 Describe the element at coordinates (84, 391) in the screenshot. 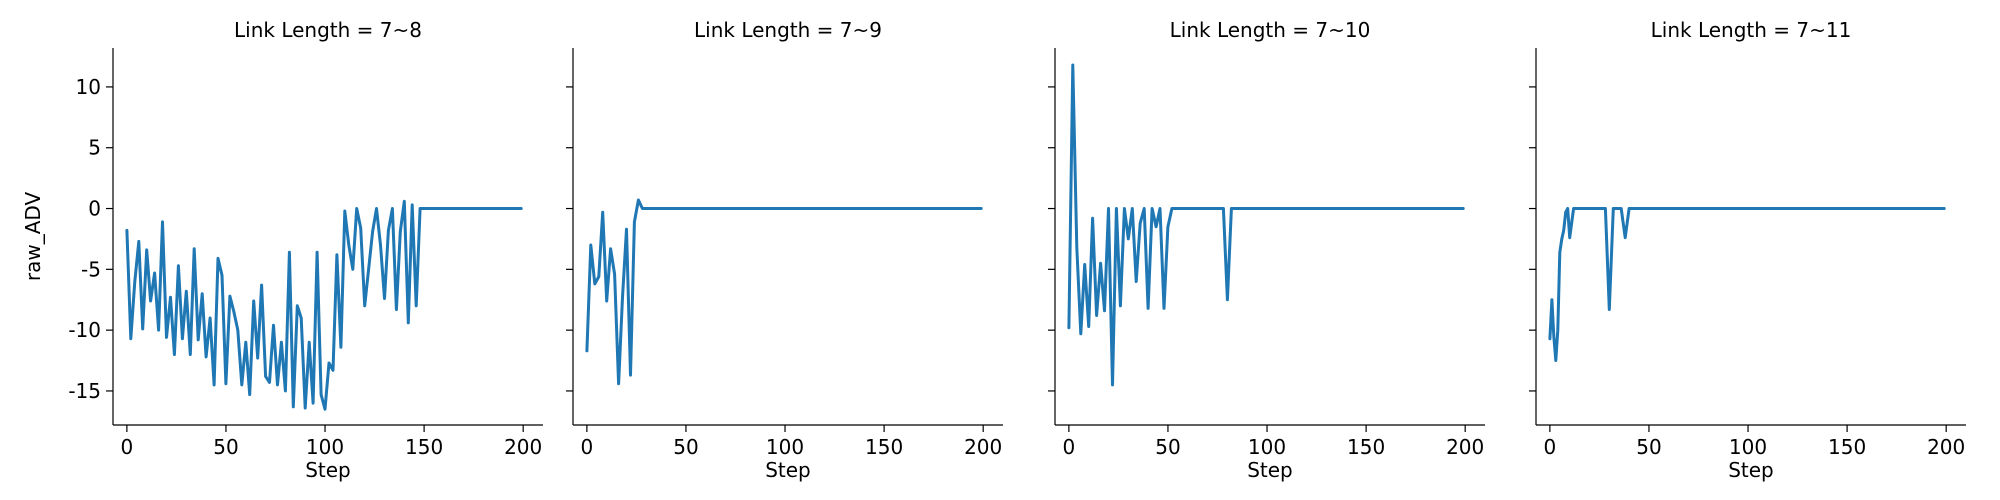

I see `y-tick-label: -15` at that location.